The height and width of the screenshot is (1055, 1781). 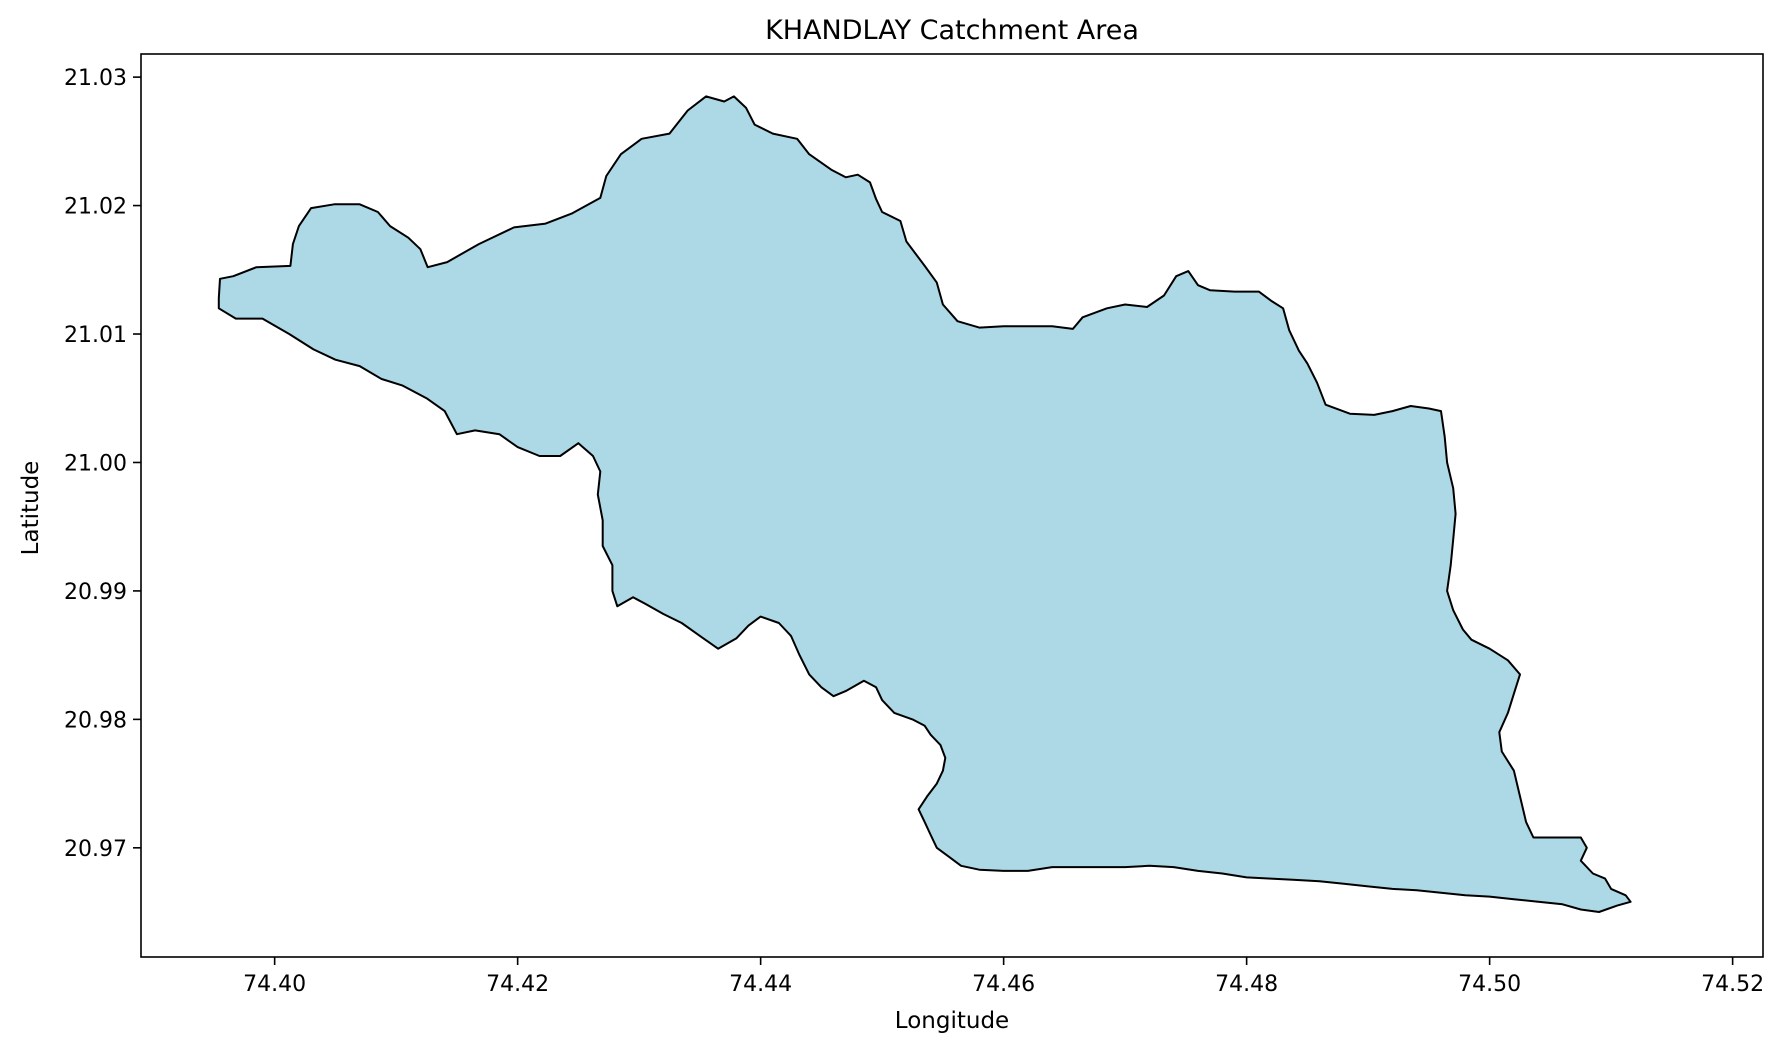 What do you see at coordinates (95, 463) in the screenshot?
I see `y-tick-label: 21.00` at bounding box center [95, 463].